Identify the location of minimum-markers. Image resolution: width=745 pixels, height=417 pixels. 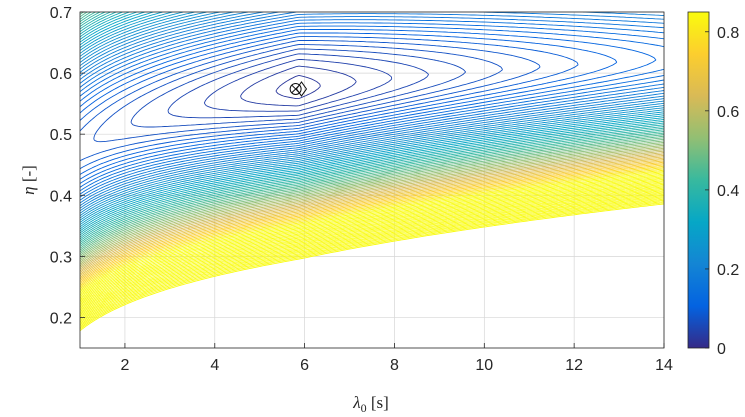
(298, 89).